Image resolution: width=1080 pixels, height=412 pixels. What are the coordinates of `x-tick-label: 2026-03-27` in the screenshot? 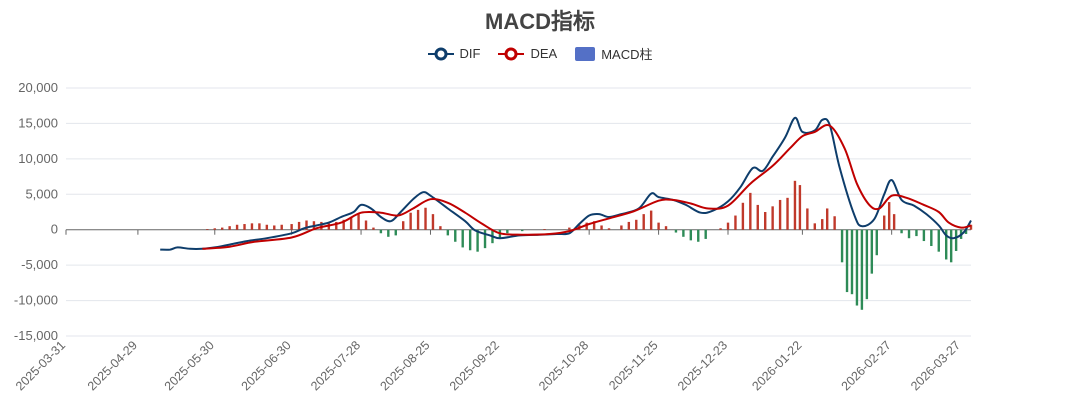 It's located at (935, 365).